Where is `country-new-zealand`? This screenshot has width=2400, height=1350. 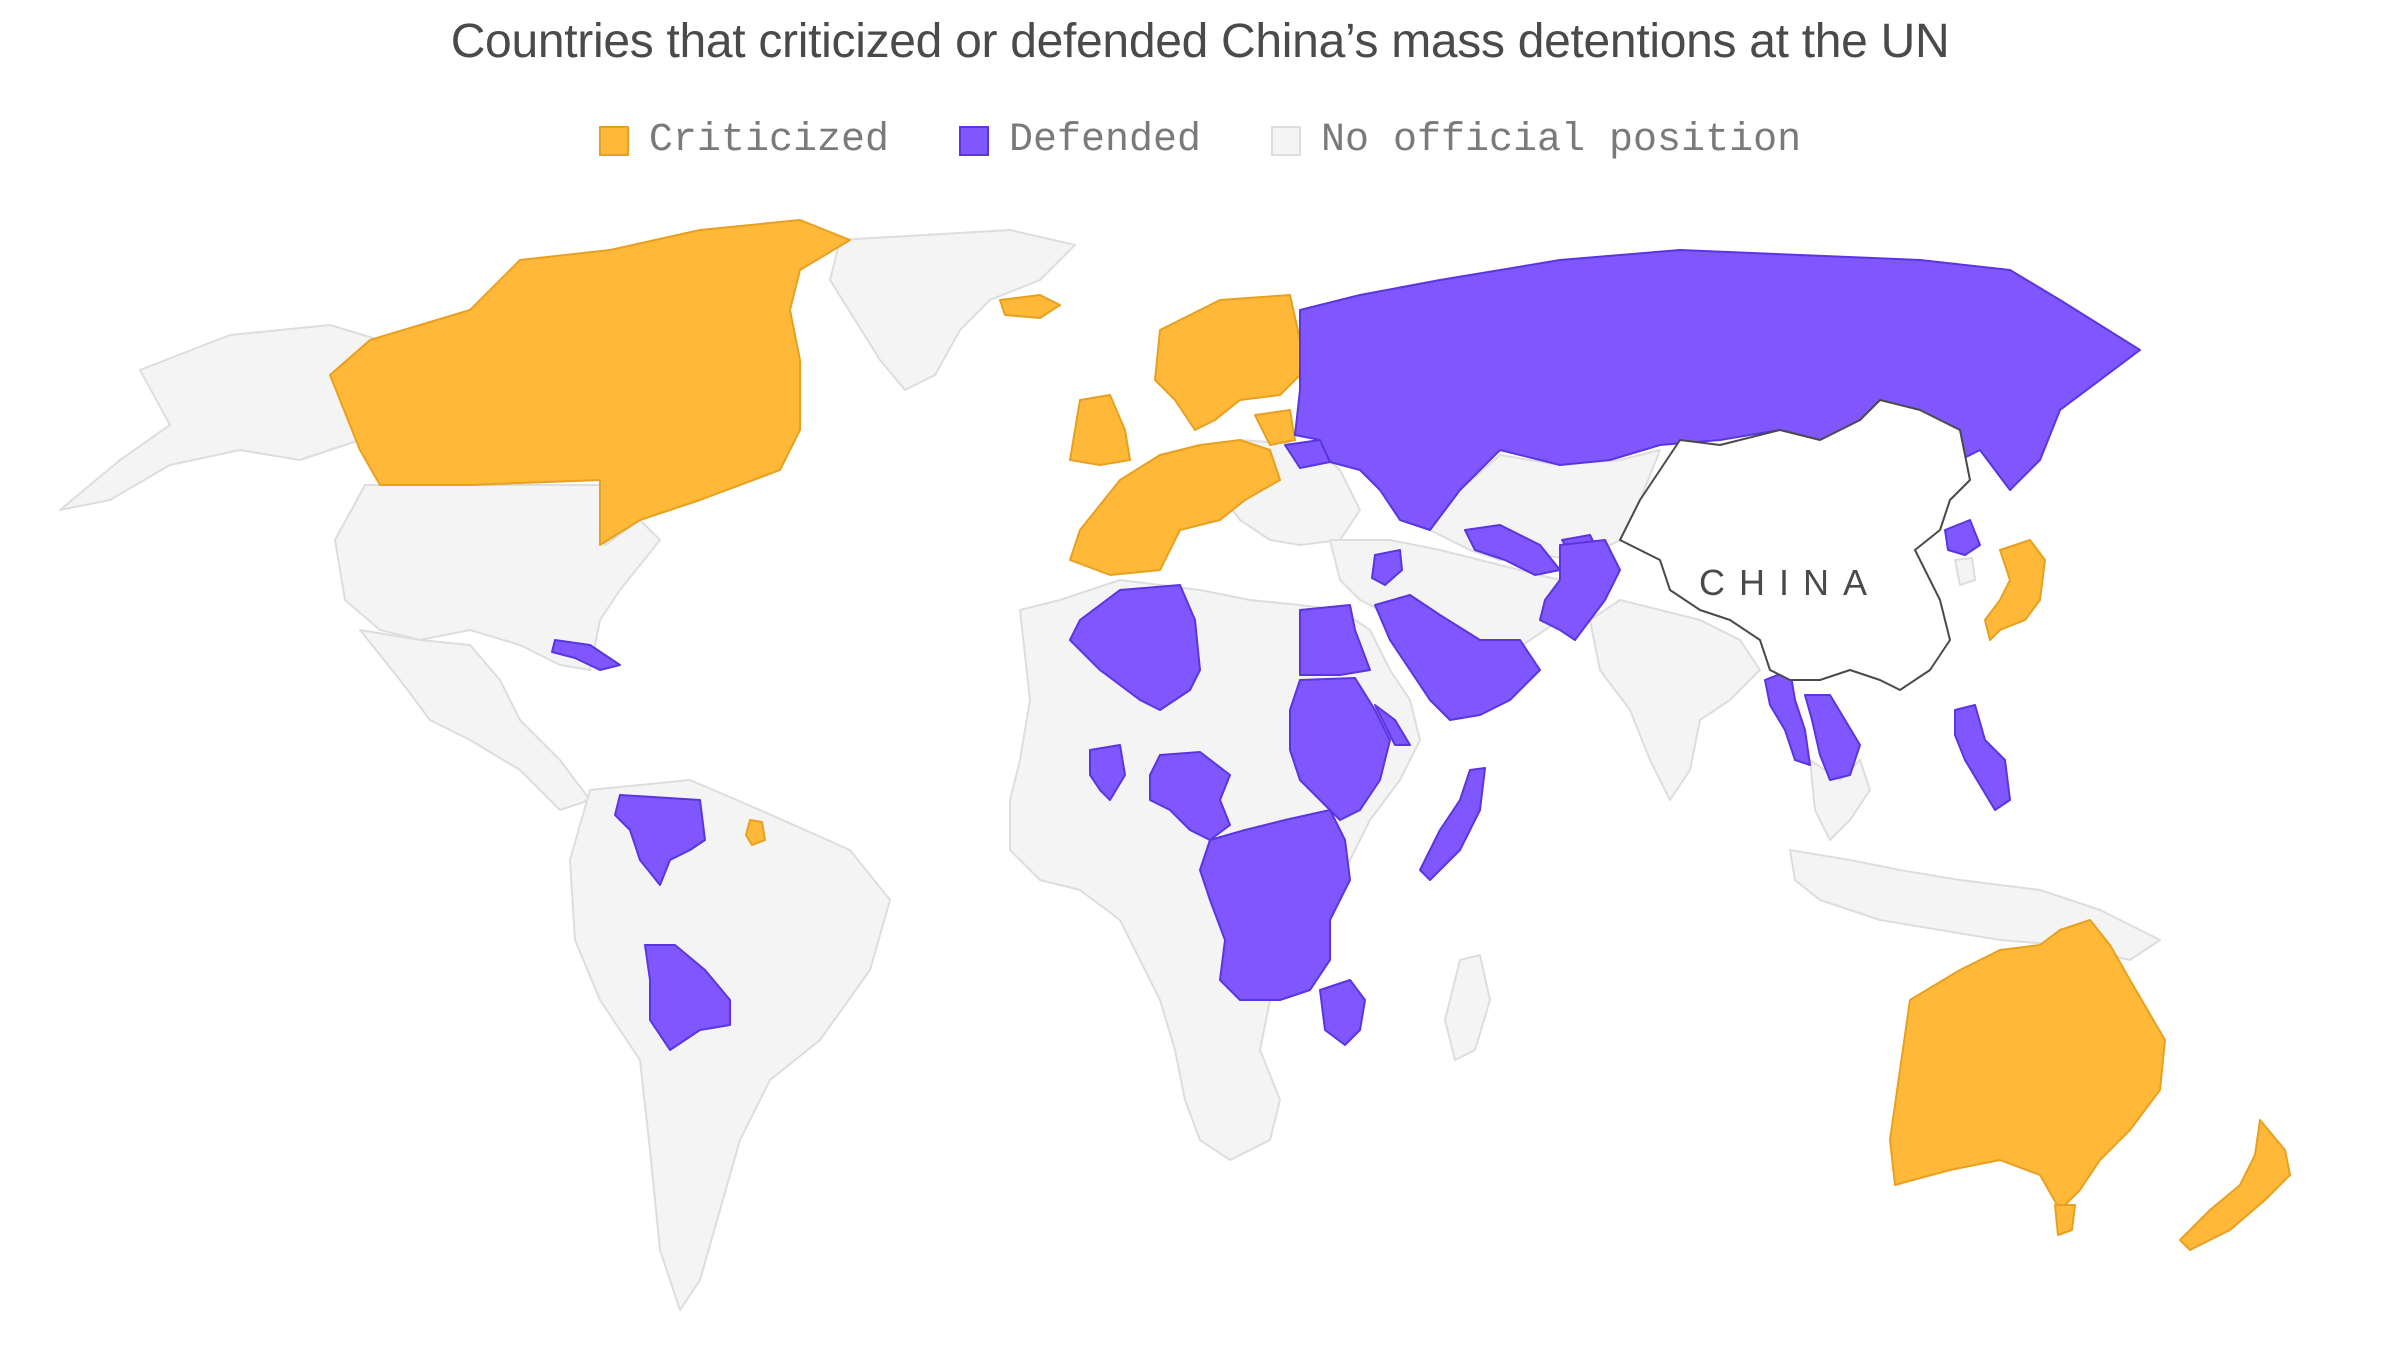 country-new-zealand is located at coordinates (2235, 1185).